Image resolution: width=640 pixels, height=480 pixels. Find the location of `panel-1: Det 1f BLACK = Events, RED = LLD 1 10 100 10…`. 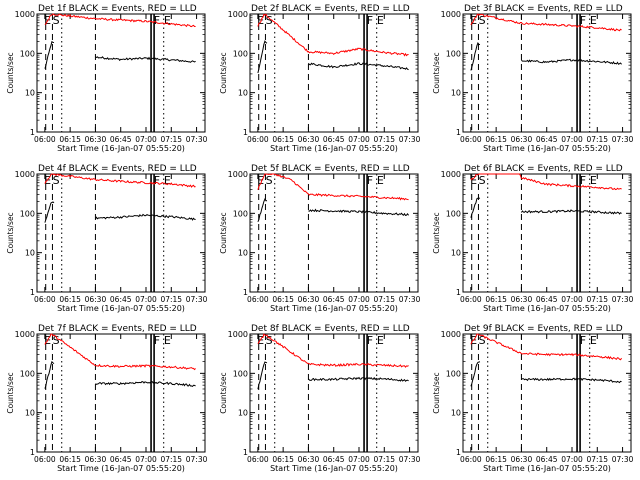

panel-1: Det 1f BLACK = Events, RED = LLD 1 10 100 10… is located at coordinates (107, 78).